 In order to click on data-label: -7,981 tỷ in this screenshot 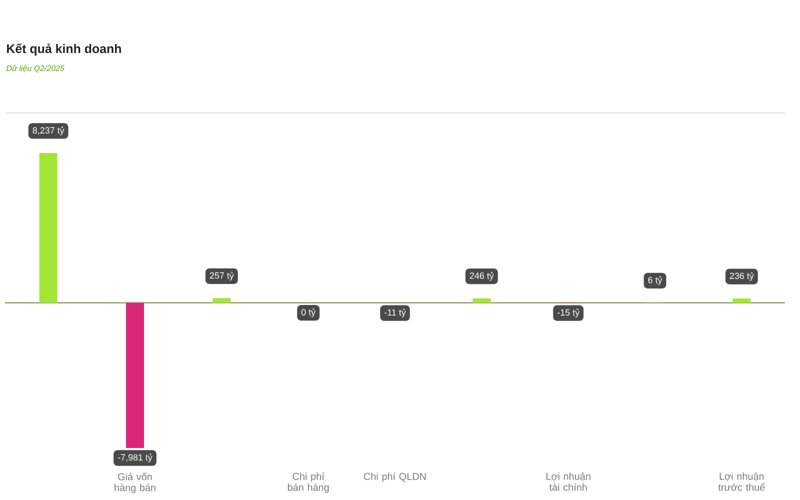, I will do `click(135, 458)`.